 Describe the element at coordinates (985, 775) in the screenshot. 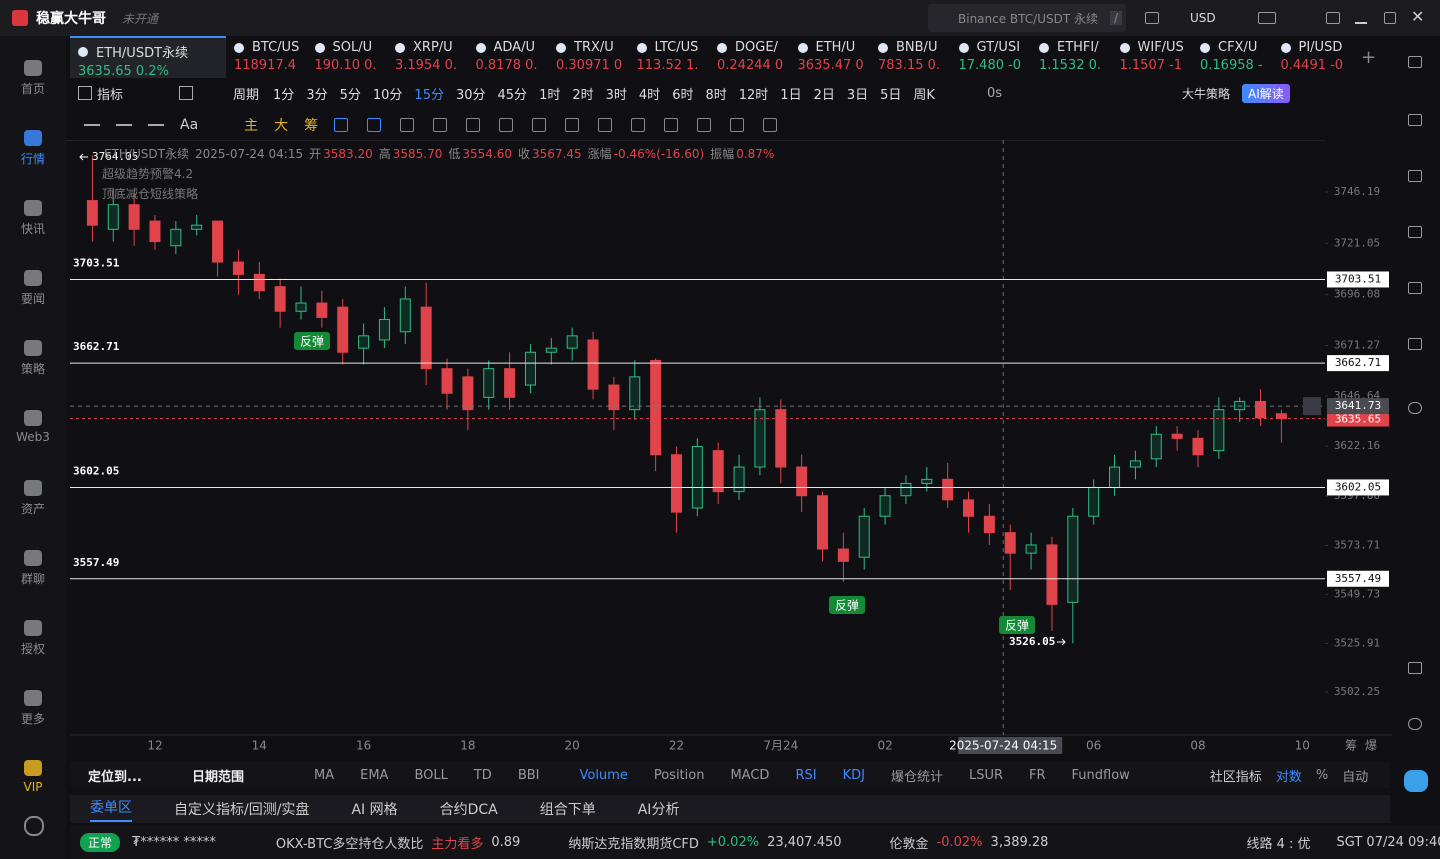

I see `indicator-tab: LSUR` at that location.